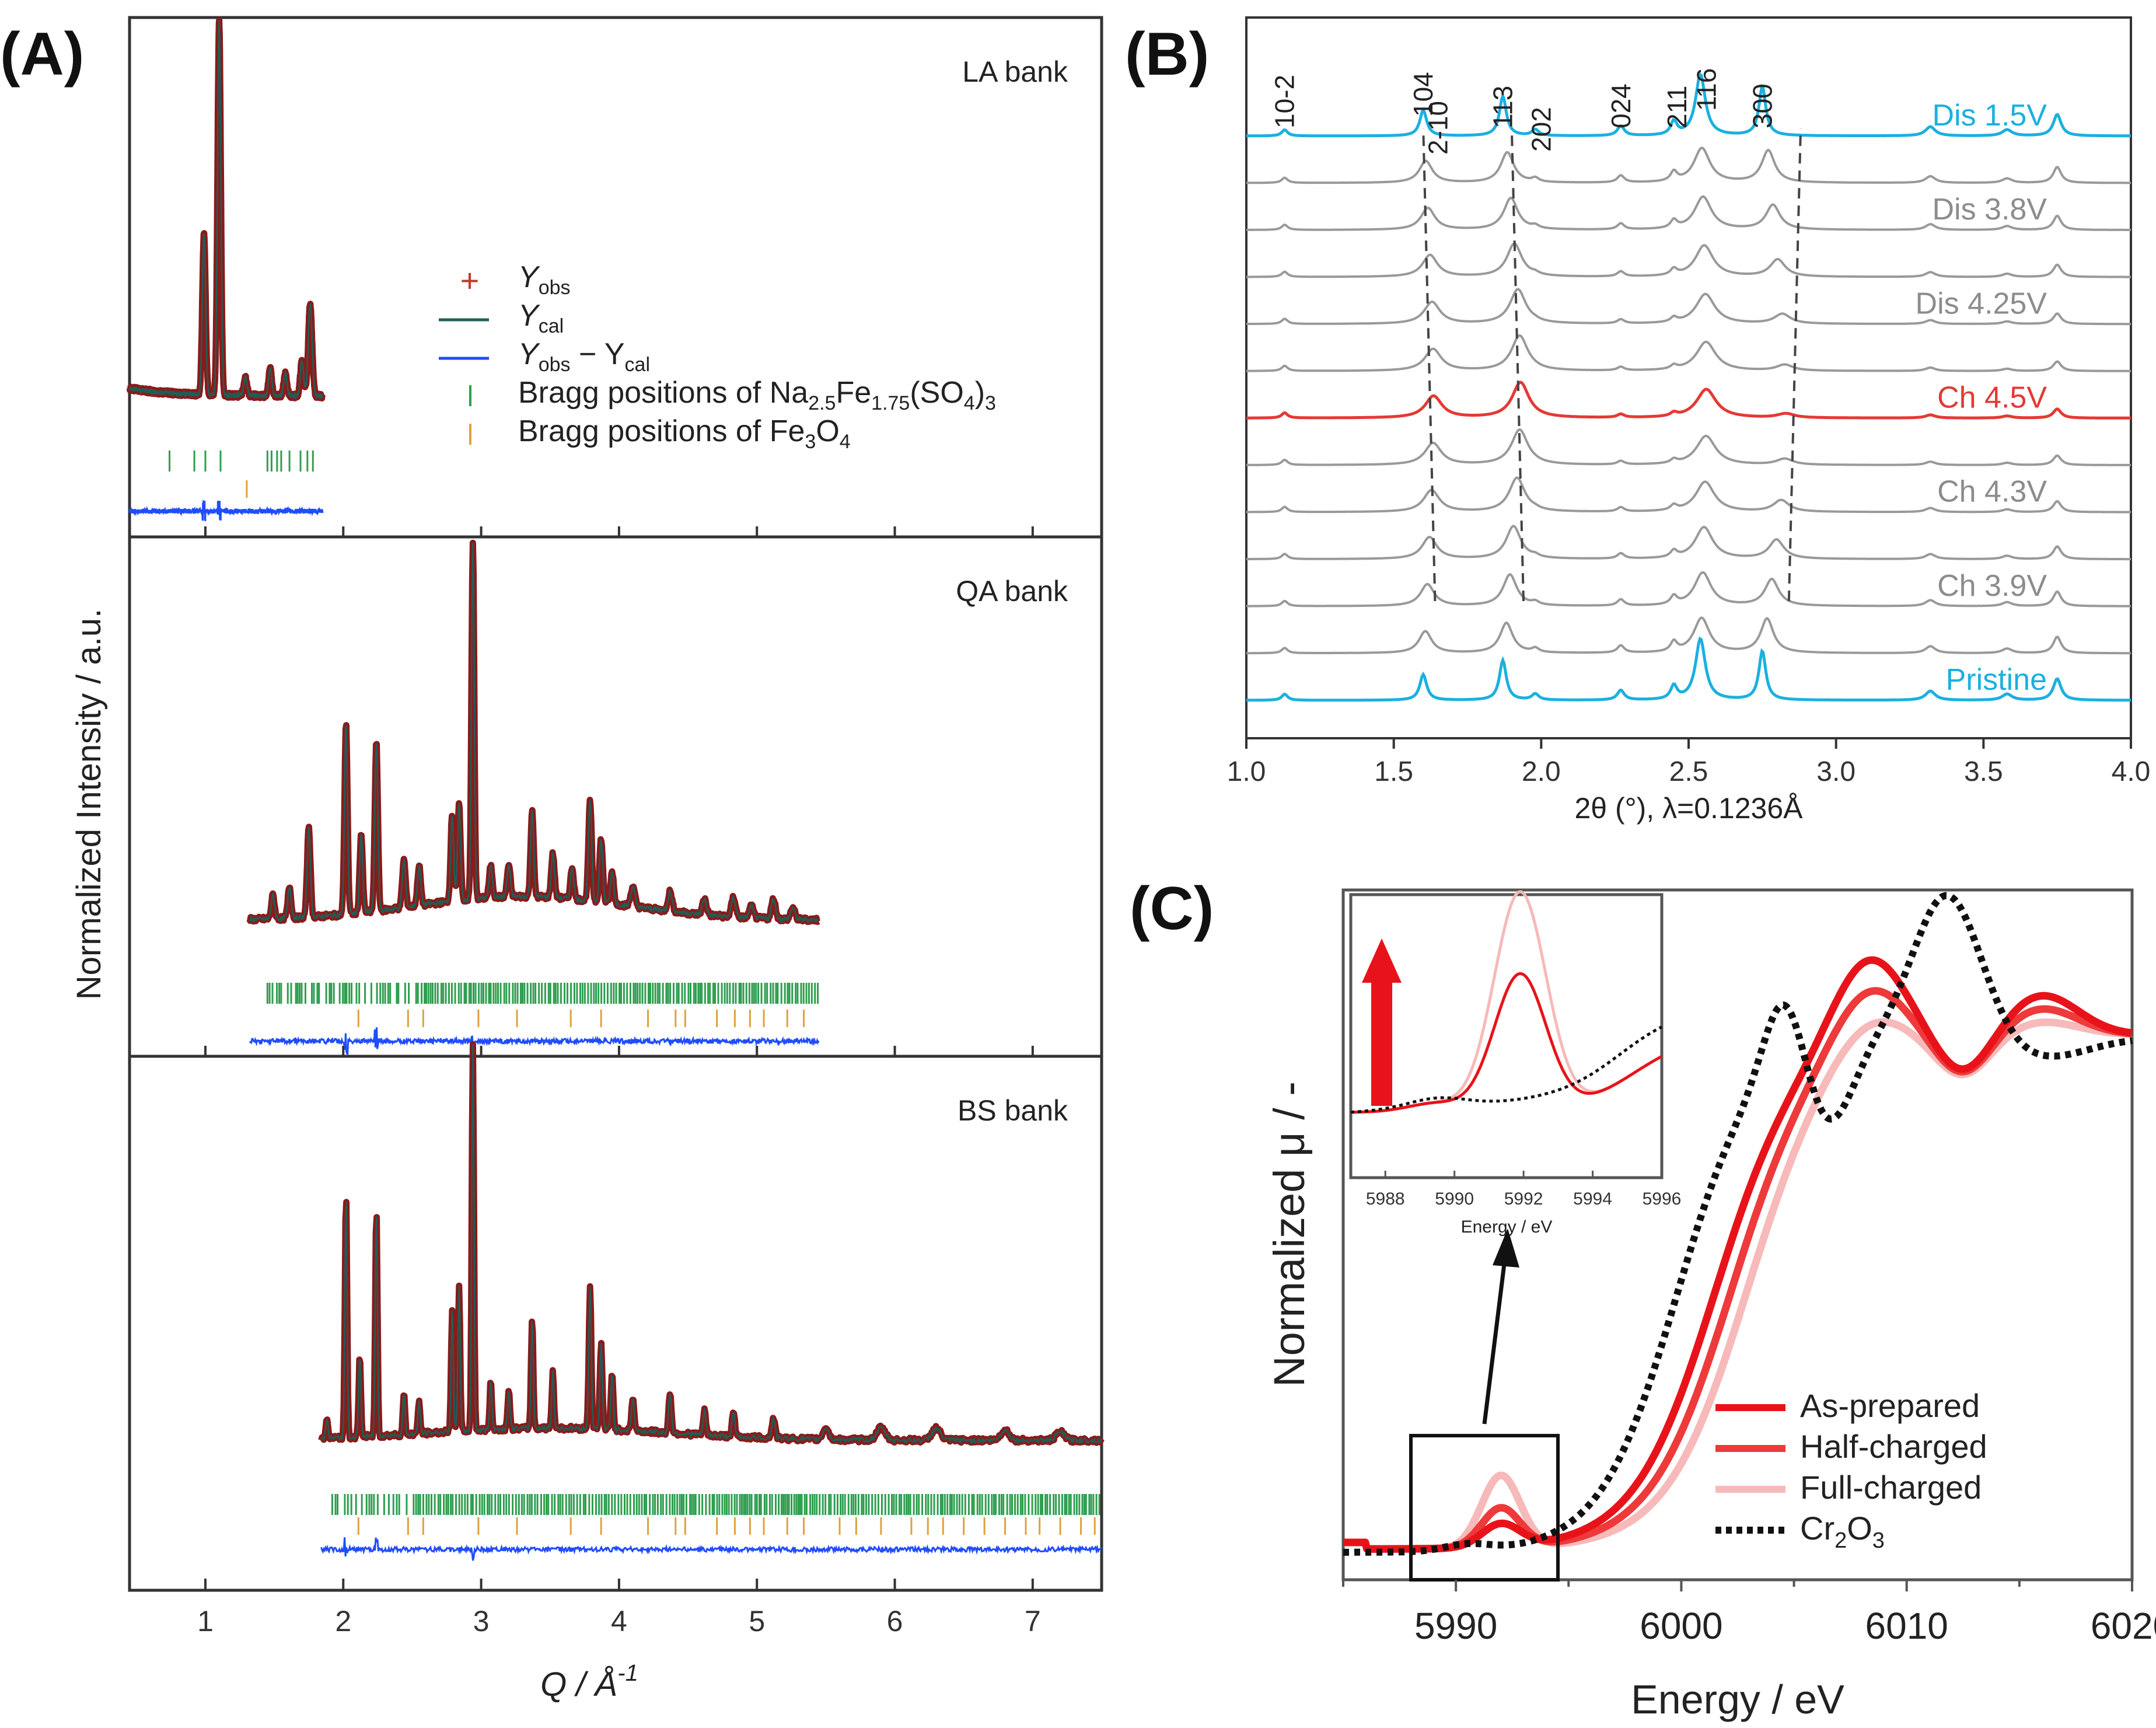 This screenshot has width=2156, height=1728. What do you see at coordinates (1506, 1002) in the screenshot?
I see `inset-curves` at bounding box center [1506, 1002].